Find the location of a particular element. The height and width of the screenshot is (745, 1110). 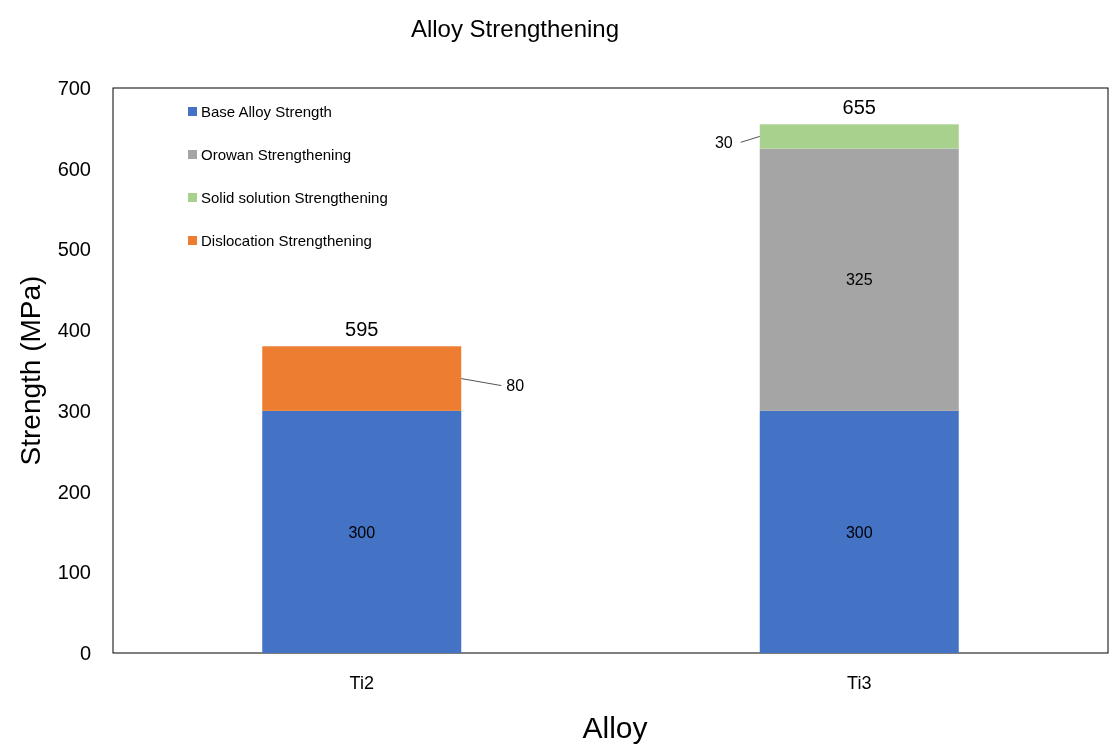

legend-label: Base Alloy Strength is located at coordinates (266, 112).